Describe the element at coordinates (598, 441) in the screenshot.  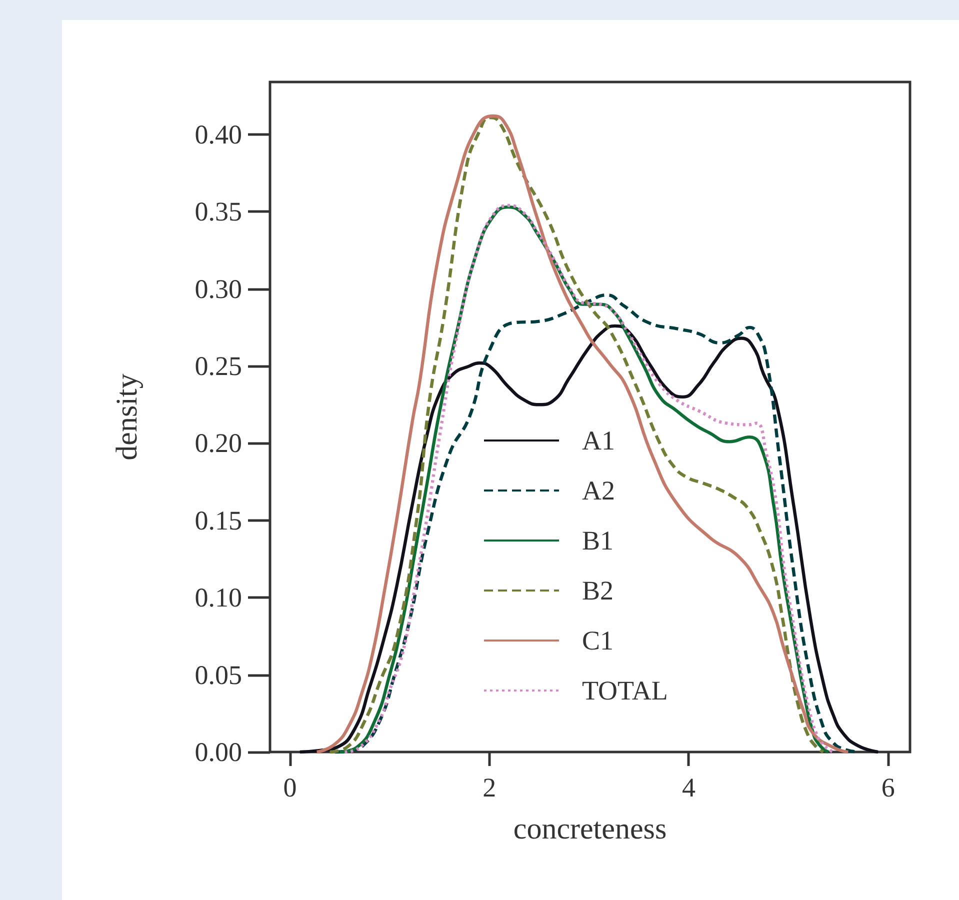
I see `legend-label: A1` at that location.